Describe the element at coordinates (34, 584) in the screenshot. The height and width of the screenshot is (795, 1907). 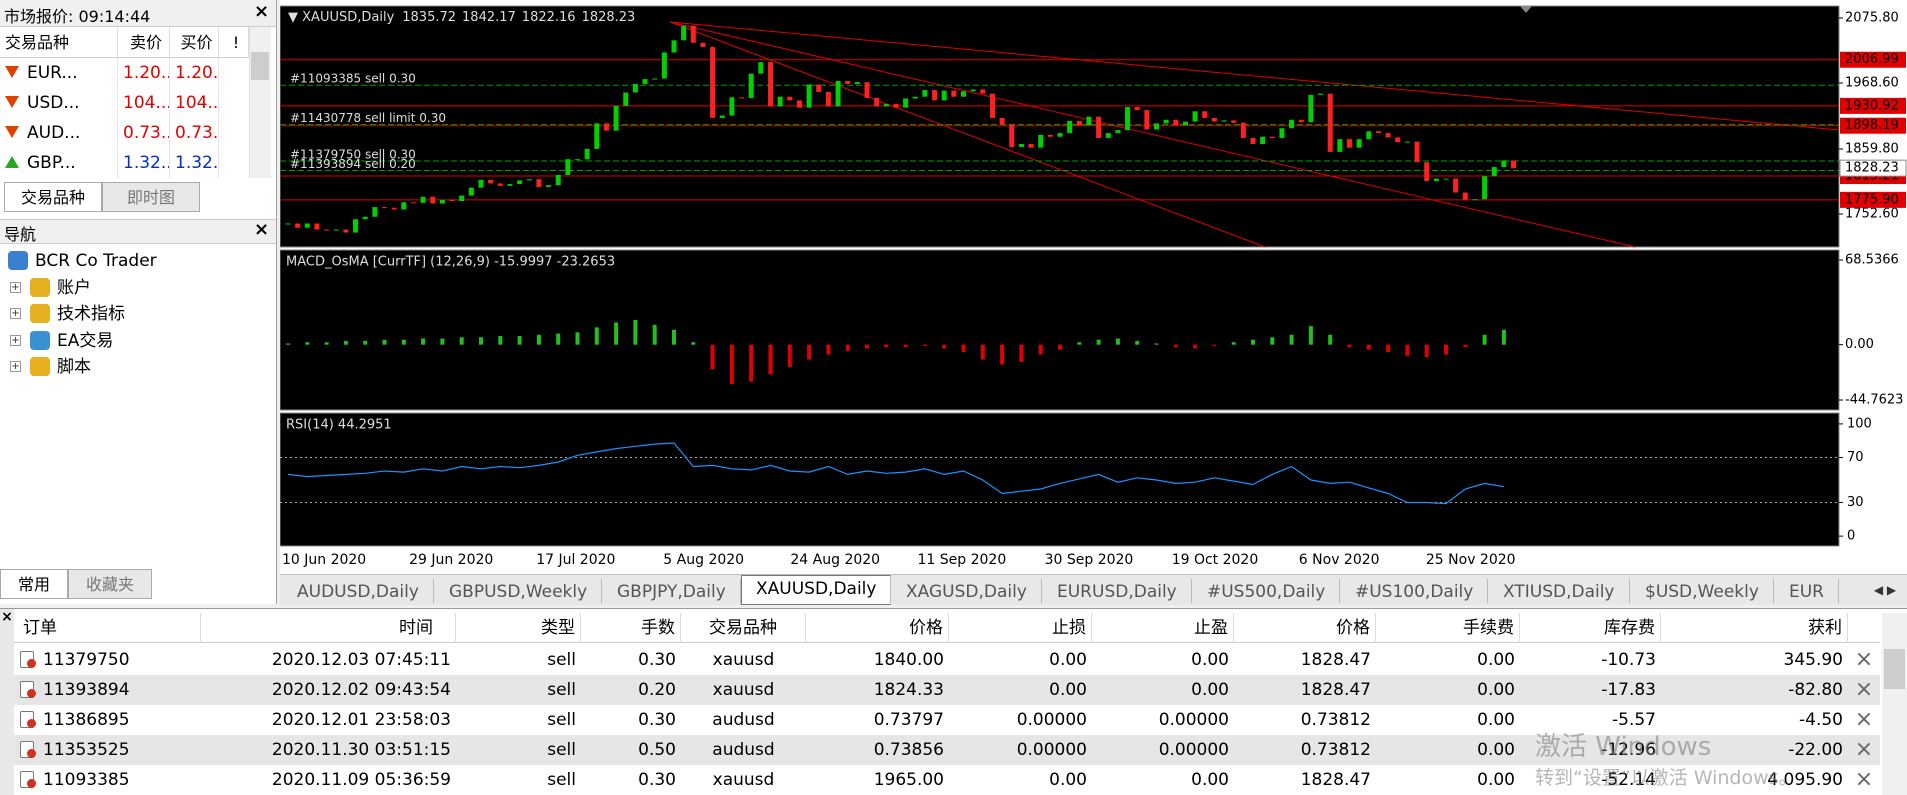
I see `tab: 常用` at that location.